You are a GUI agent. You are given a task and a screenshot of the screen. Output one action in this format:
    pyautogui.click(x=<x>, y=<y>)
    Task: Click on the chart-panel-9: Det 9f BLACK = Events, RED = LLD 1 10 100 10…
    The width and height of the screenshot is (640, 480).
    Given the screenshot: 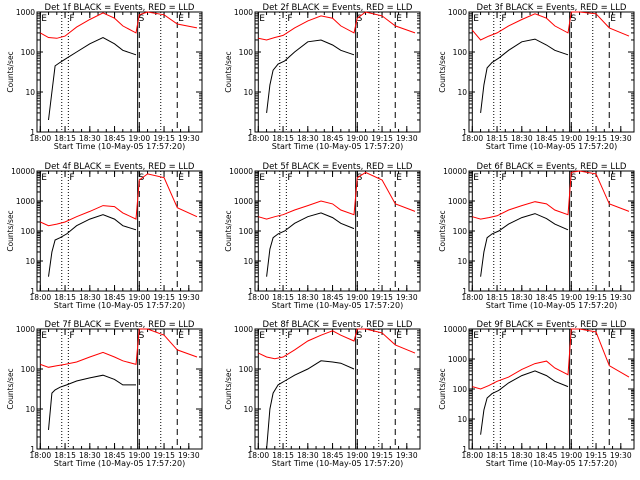 What is the action you would take?
    pyautogui.click(x=536, y=394)
    